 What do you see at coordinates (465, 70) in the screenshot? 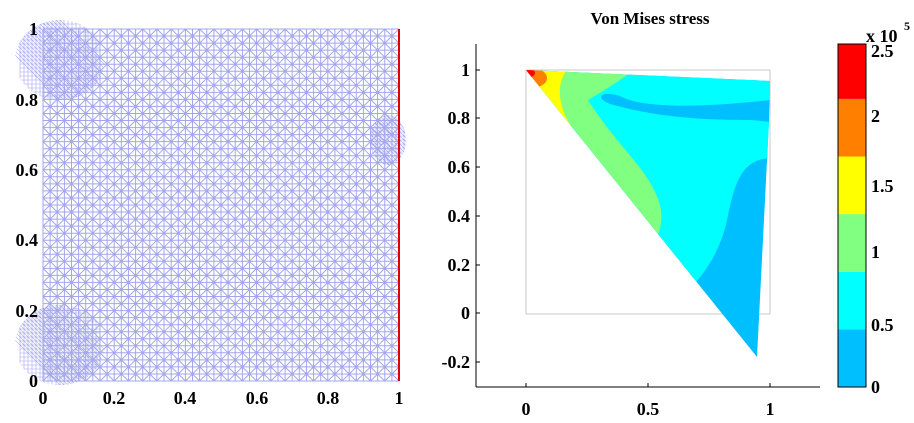
I see `stress-y-tick-label: 1` at bounding box center [465, 70].